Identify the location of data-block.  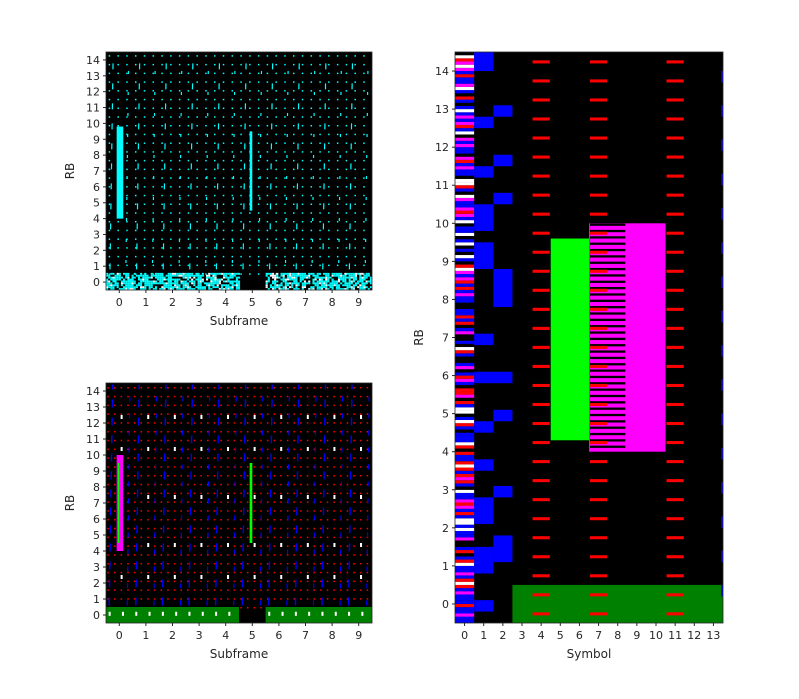
(484, 217).